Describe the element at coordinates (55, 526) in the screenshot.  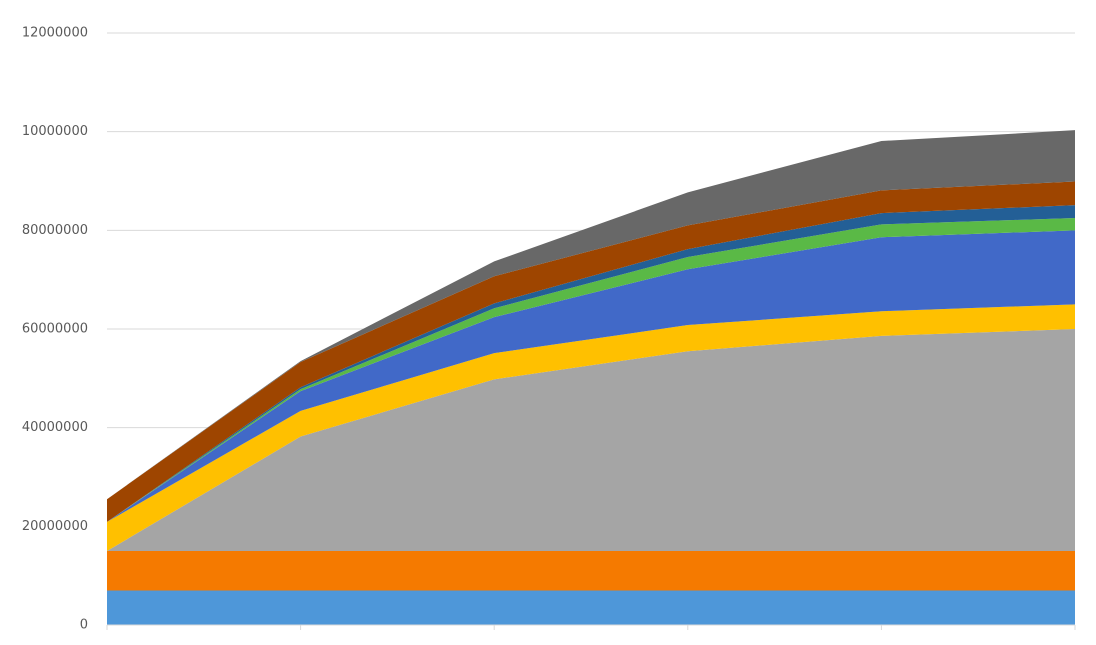
I see `y-tick-label: 20000000` at that location.